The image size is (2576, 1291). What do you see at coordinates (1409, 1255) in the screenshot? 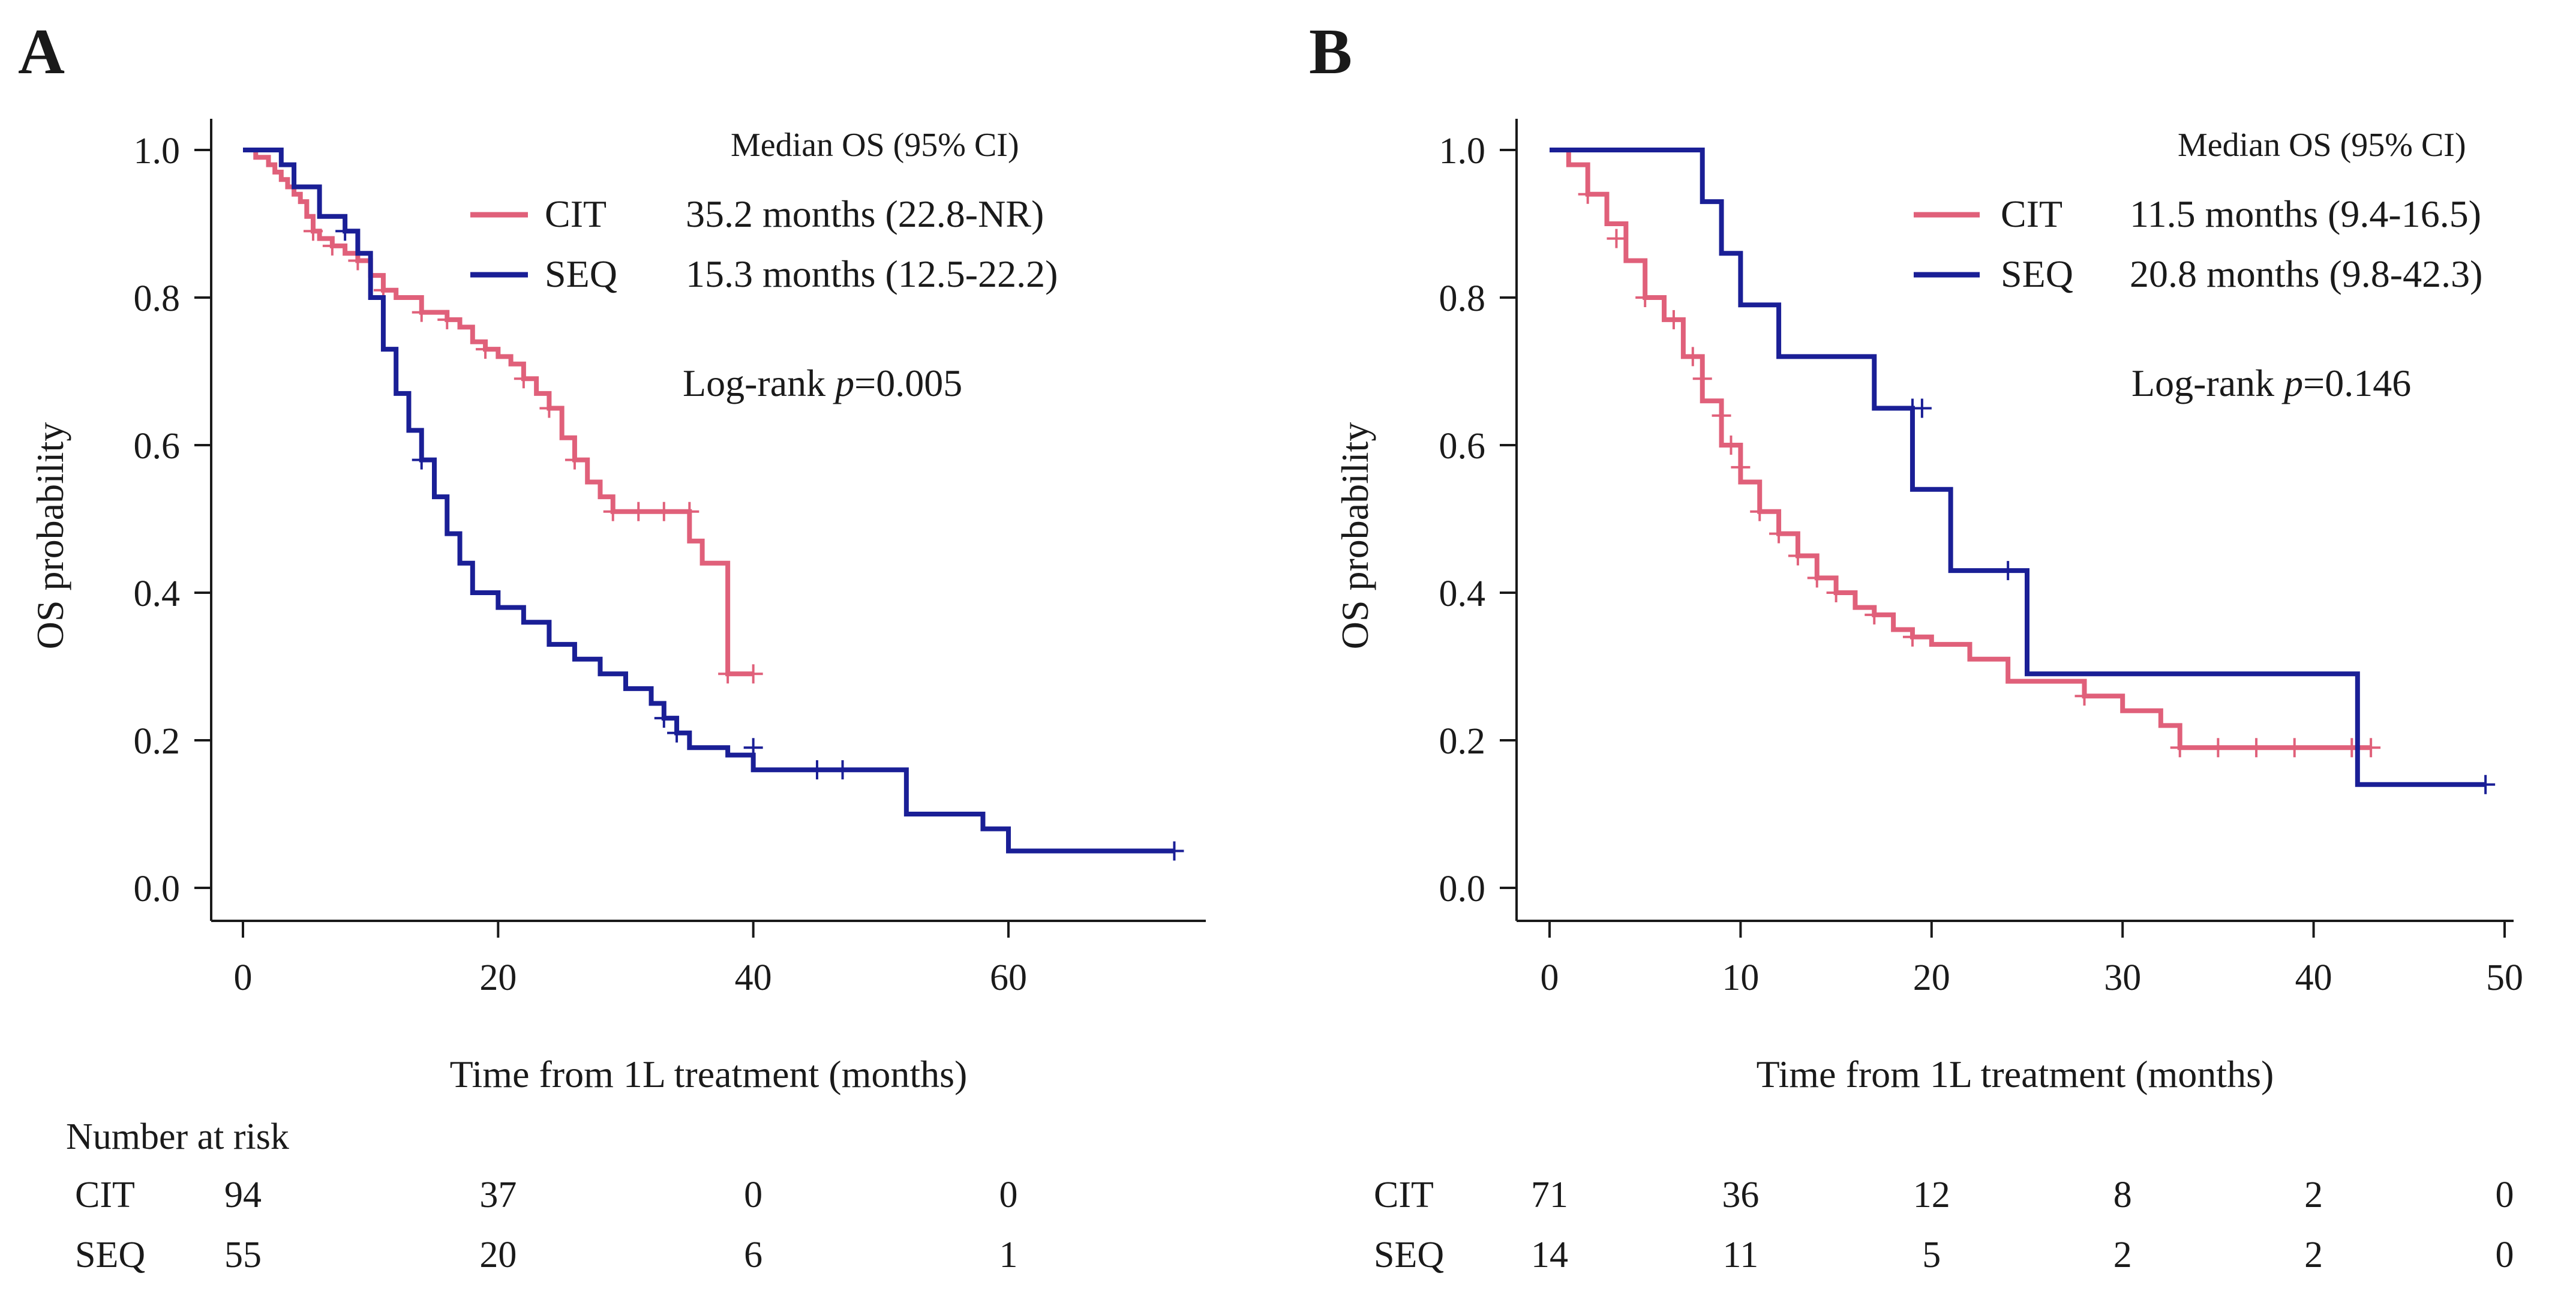
I see `risk-row-label-seq-b: SEQ` at bounding box center [1409, 1255].